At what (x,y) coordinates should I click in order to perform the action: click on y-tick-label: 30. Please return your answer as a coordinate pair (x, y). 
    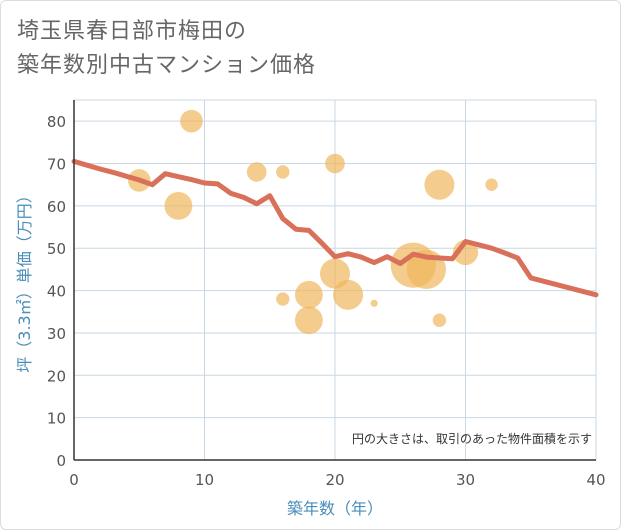
    Looking at the image, I should click on (56, 334).